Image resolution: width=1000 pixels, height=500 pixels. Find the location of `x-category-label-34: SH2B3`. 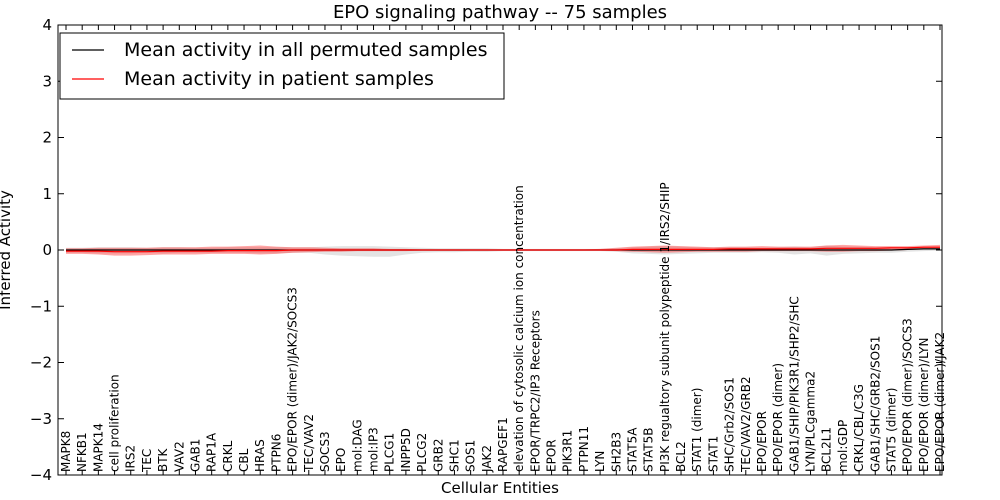

x-category-label-34: SH2B3 is located at coordinates (616, 452).